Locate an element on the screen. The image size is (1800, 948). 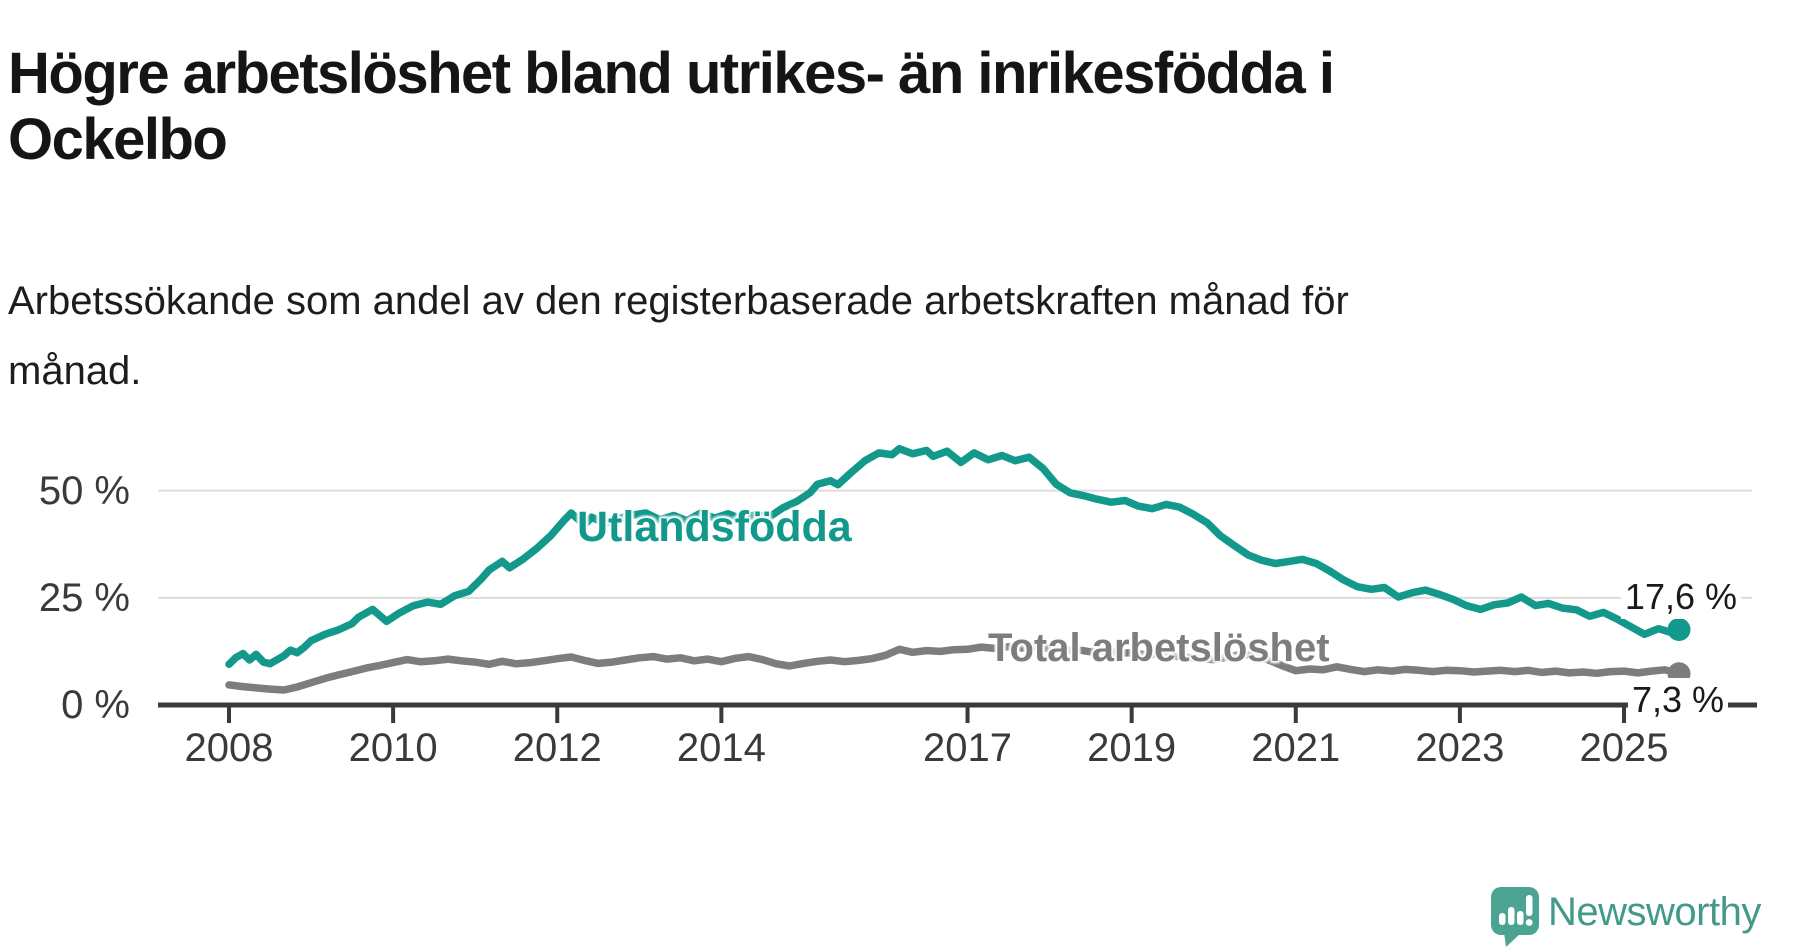
x-axis-tick-label: 2017 is located at coordinates (968, 748).